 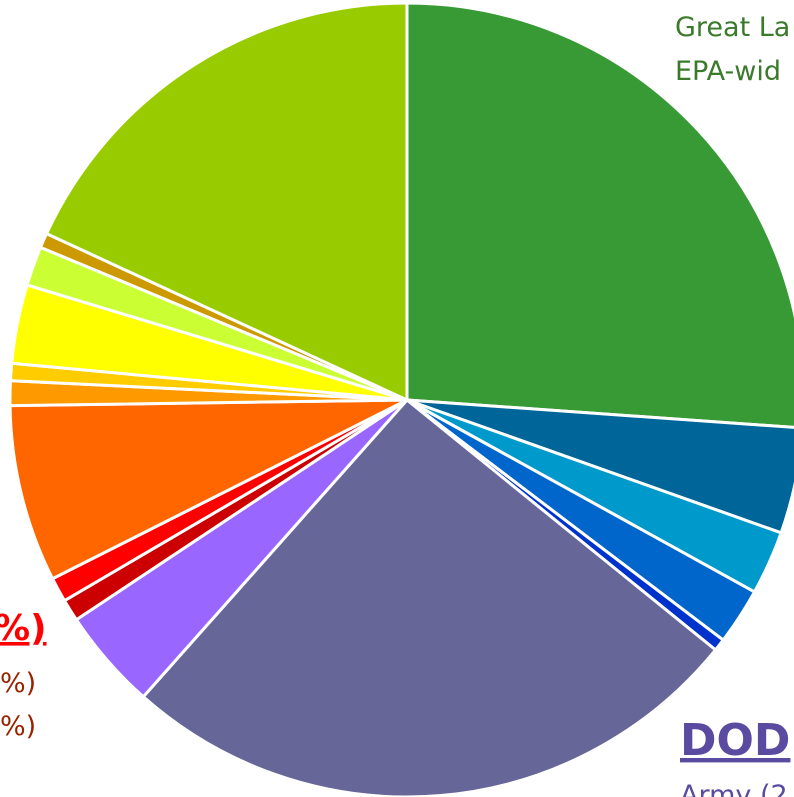 I want to click on annotation: Great La, so click(x=732, y=27).